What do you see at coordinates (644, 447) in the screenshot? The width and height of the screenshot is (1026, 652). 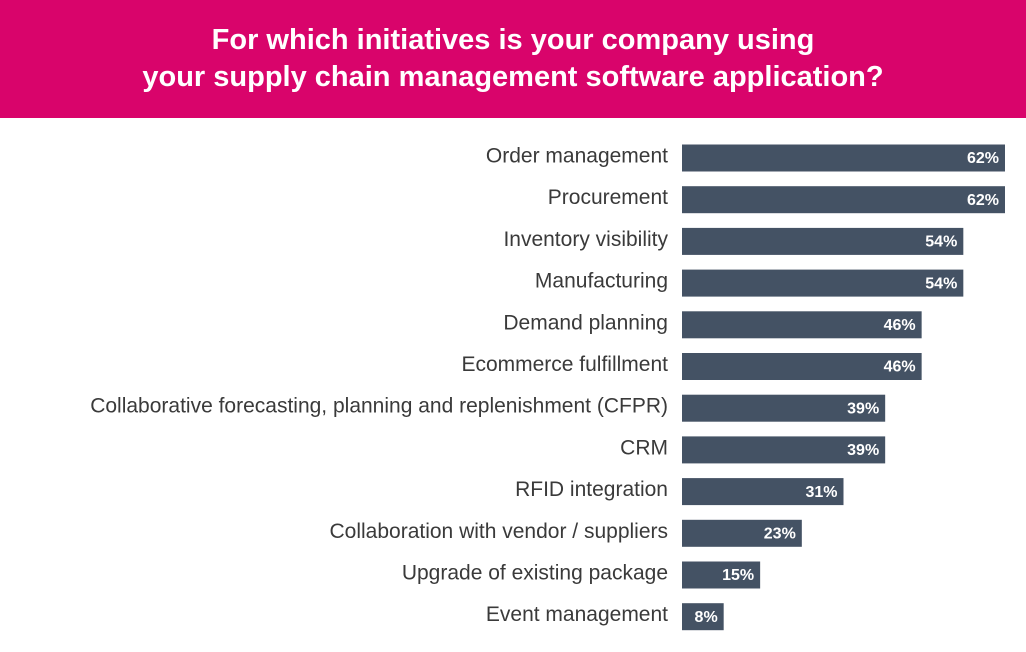 I see `category-label: CRM` at bounding box center [644, 447].